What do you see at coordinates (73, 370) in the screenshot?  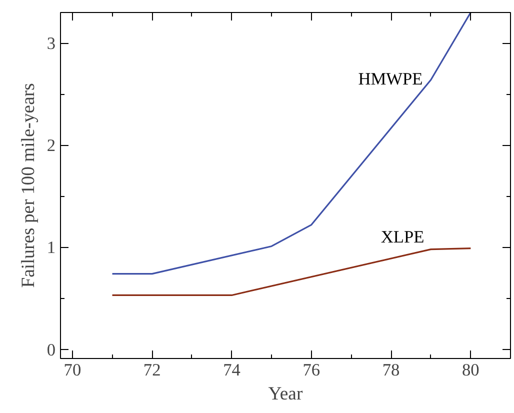 I see `x-tick-label: 70` at bounding box center [73, 370].